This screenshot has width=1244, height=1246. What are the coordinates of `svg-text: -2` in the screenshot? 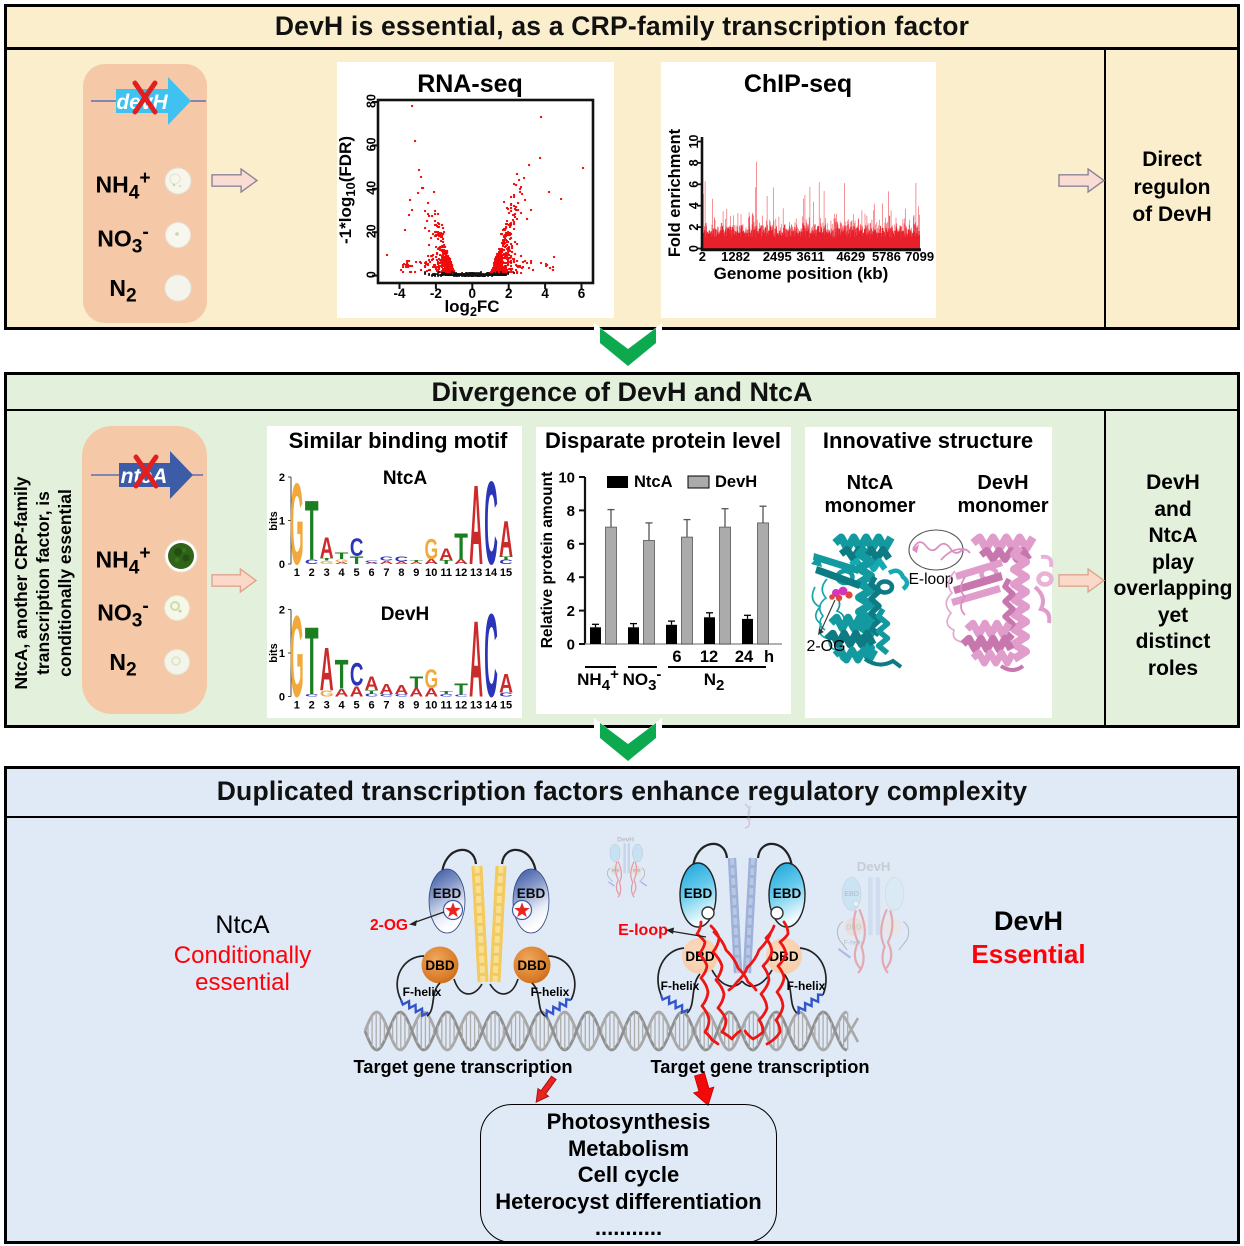 It's located at (436, 293).